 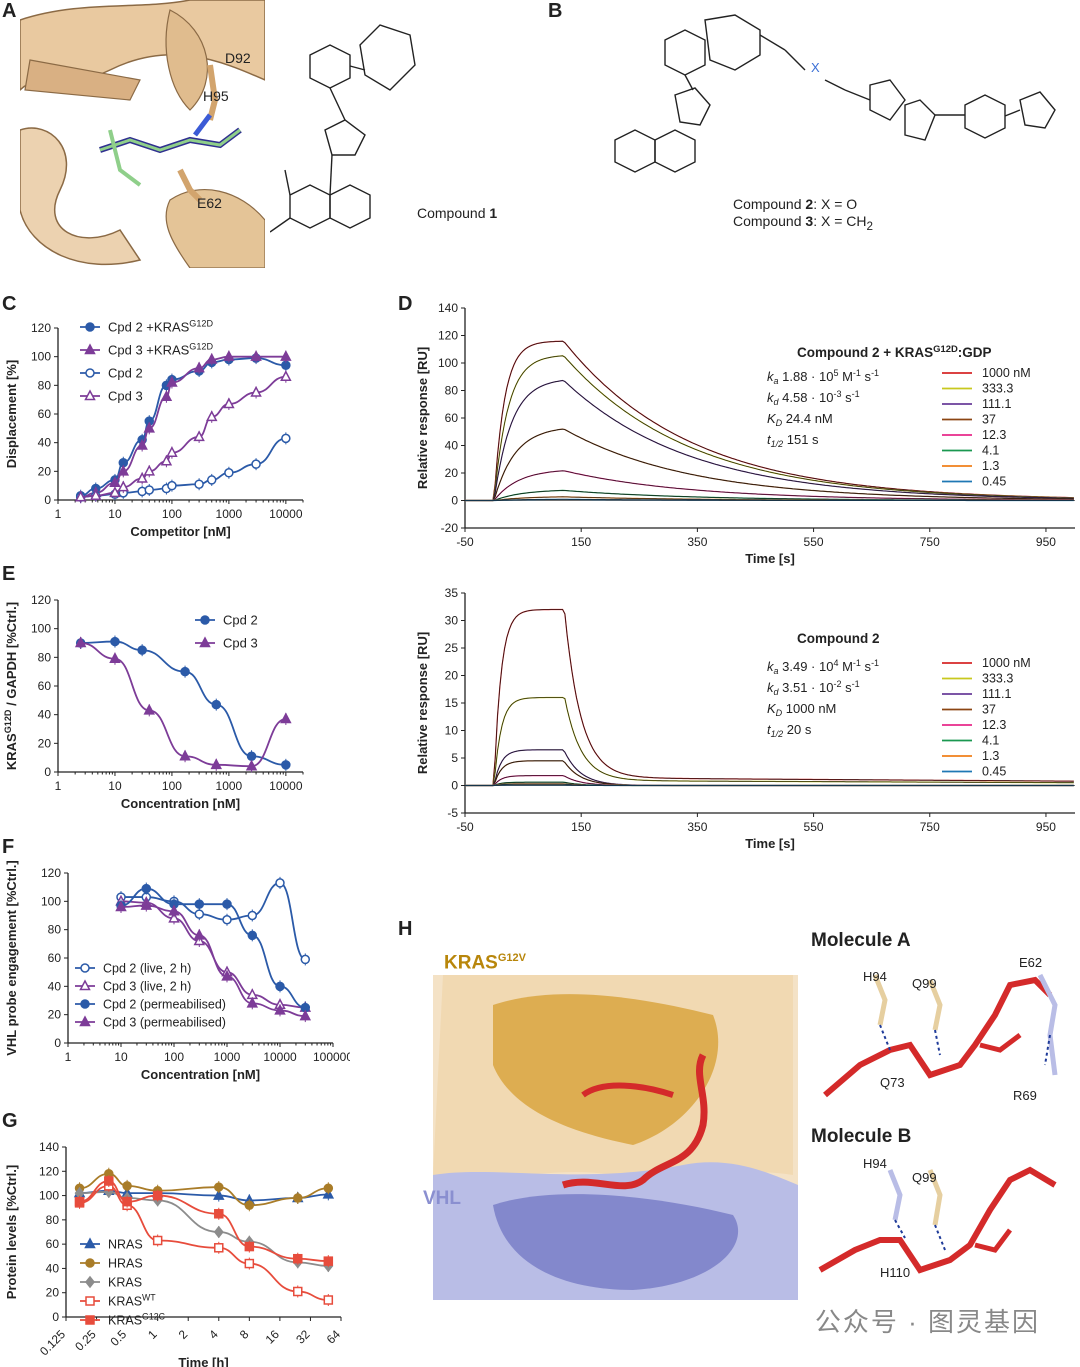 What do you see at coordinates (997, 389) in the screenshot?
I see `legend-label-1: 333.3` at bounding box center [997, 389].